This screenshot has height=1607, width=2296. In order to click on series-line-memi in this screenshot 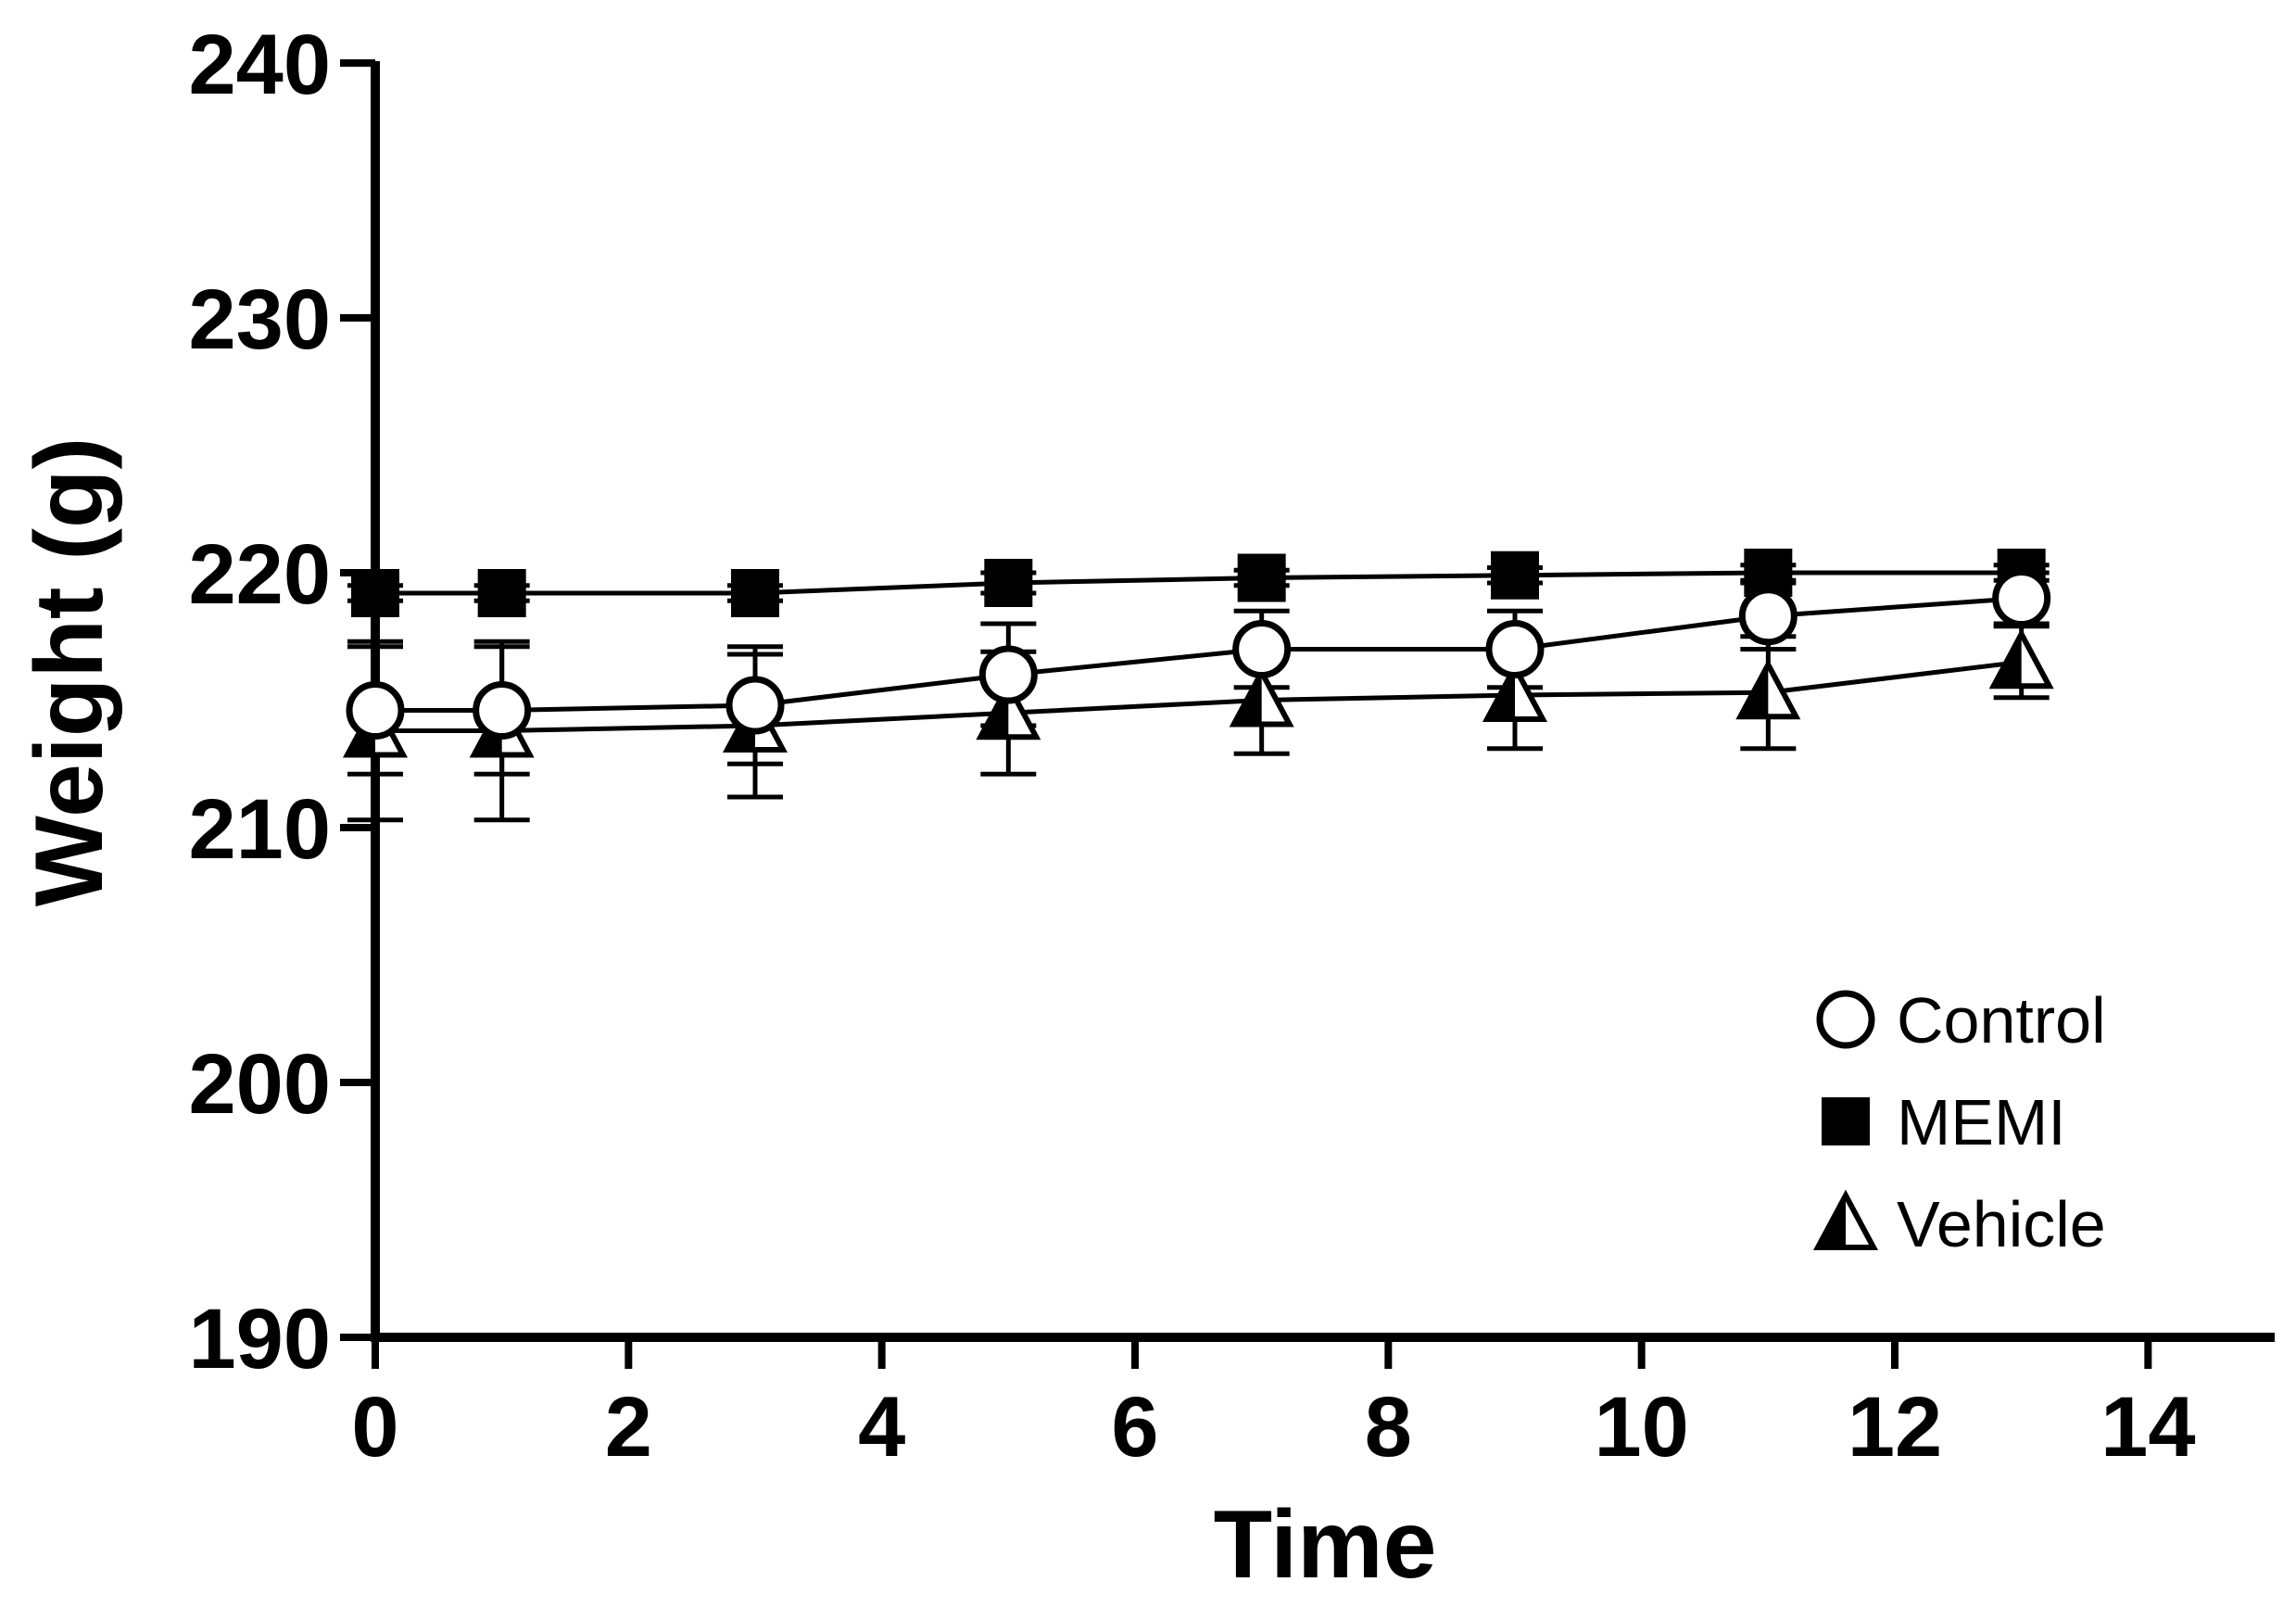, I will do `click(1199, 583)`.